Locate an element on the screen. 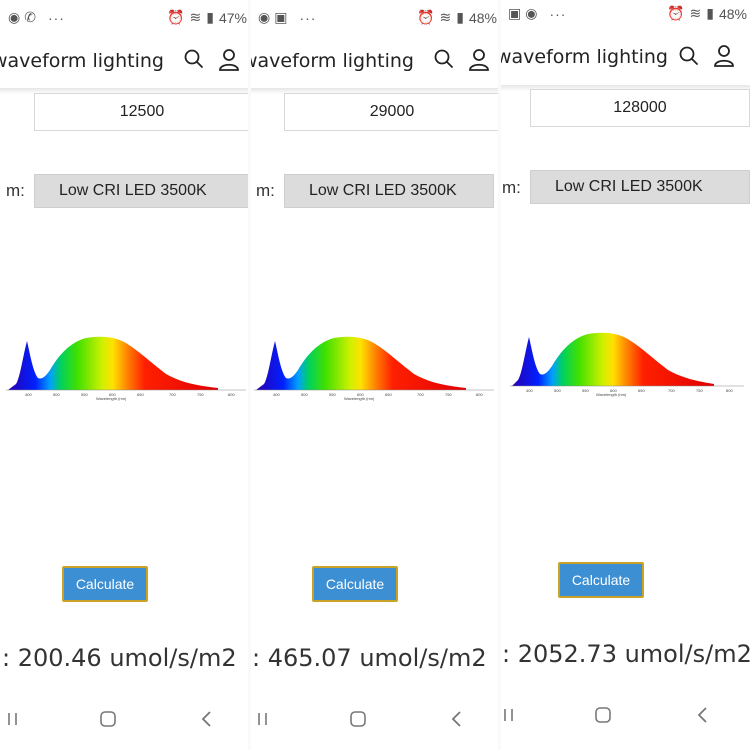  battery-percent: 47% is located at coordinates (232, 18).